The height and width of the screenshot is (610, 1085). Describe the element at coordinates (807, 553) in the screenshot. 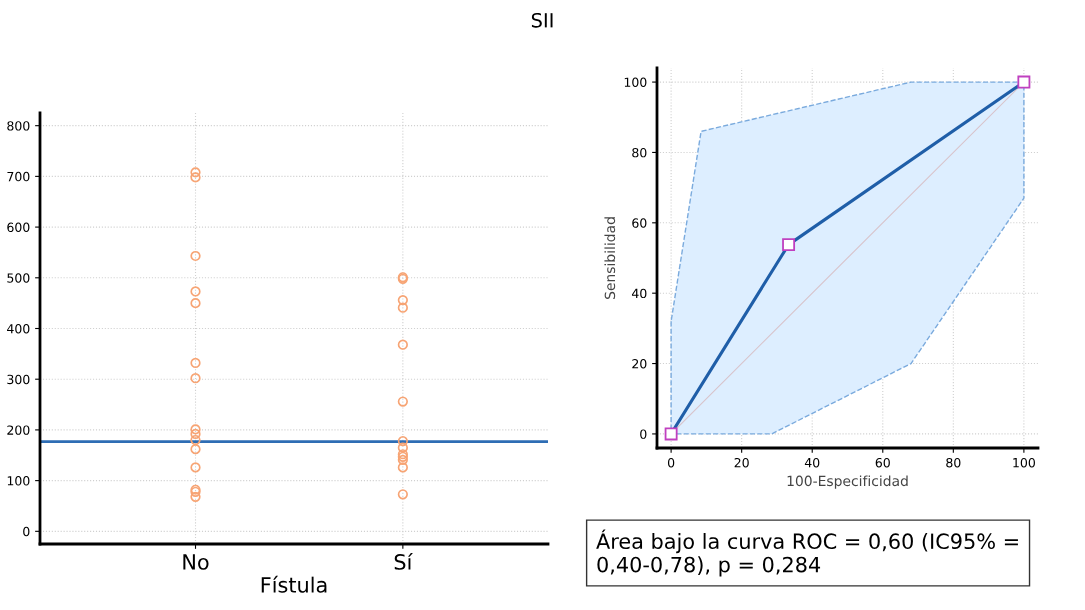

I see `text: Área bajo la curva ROC = 0,60 (IC95% = 0,40-0,78), p = 0,284` at that location.